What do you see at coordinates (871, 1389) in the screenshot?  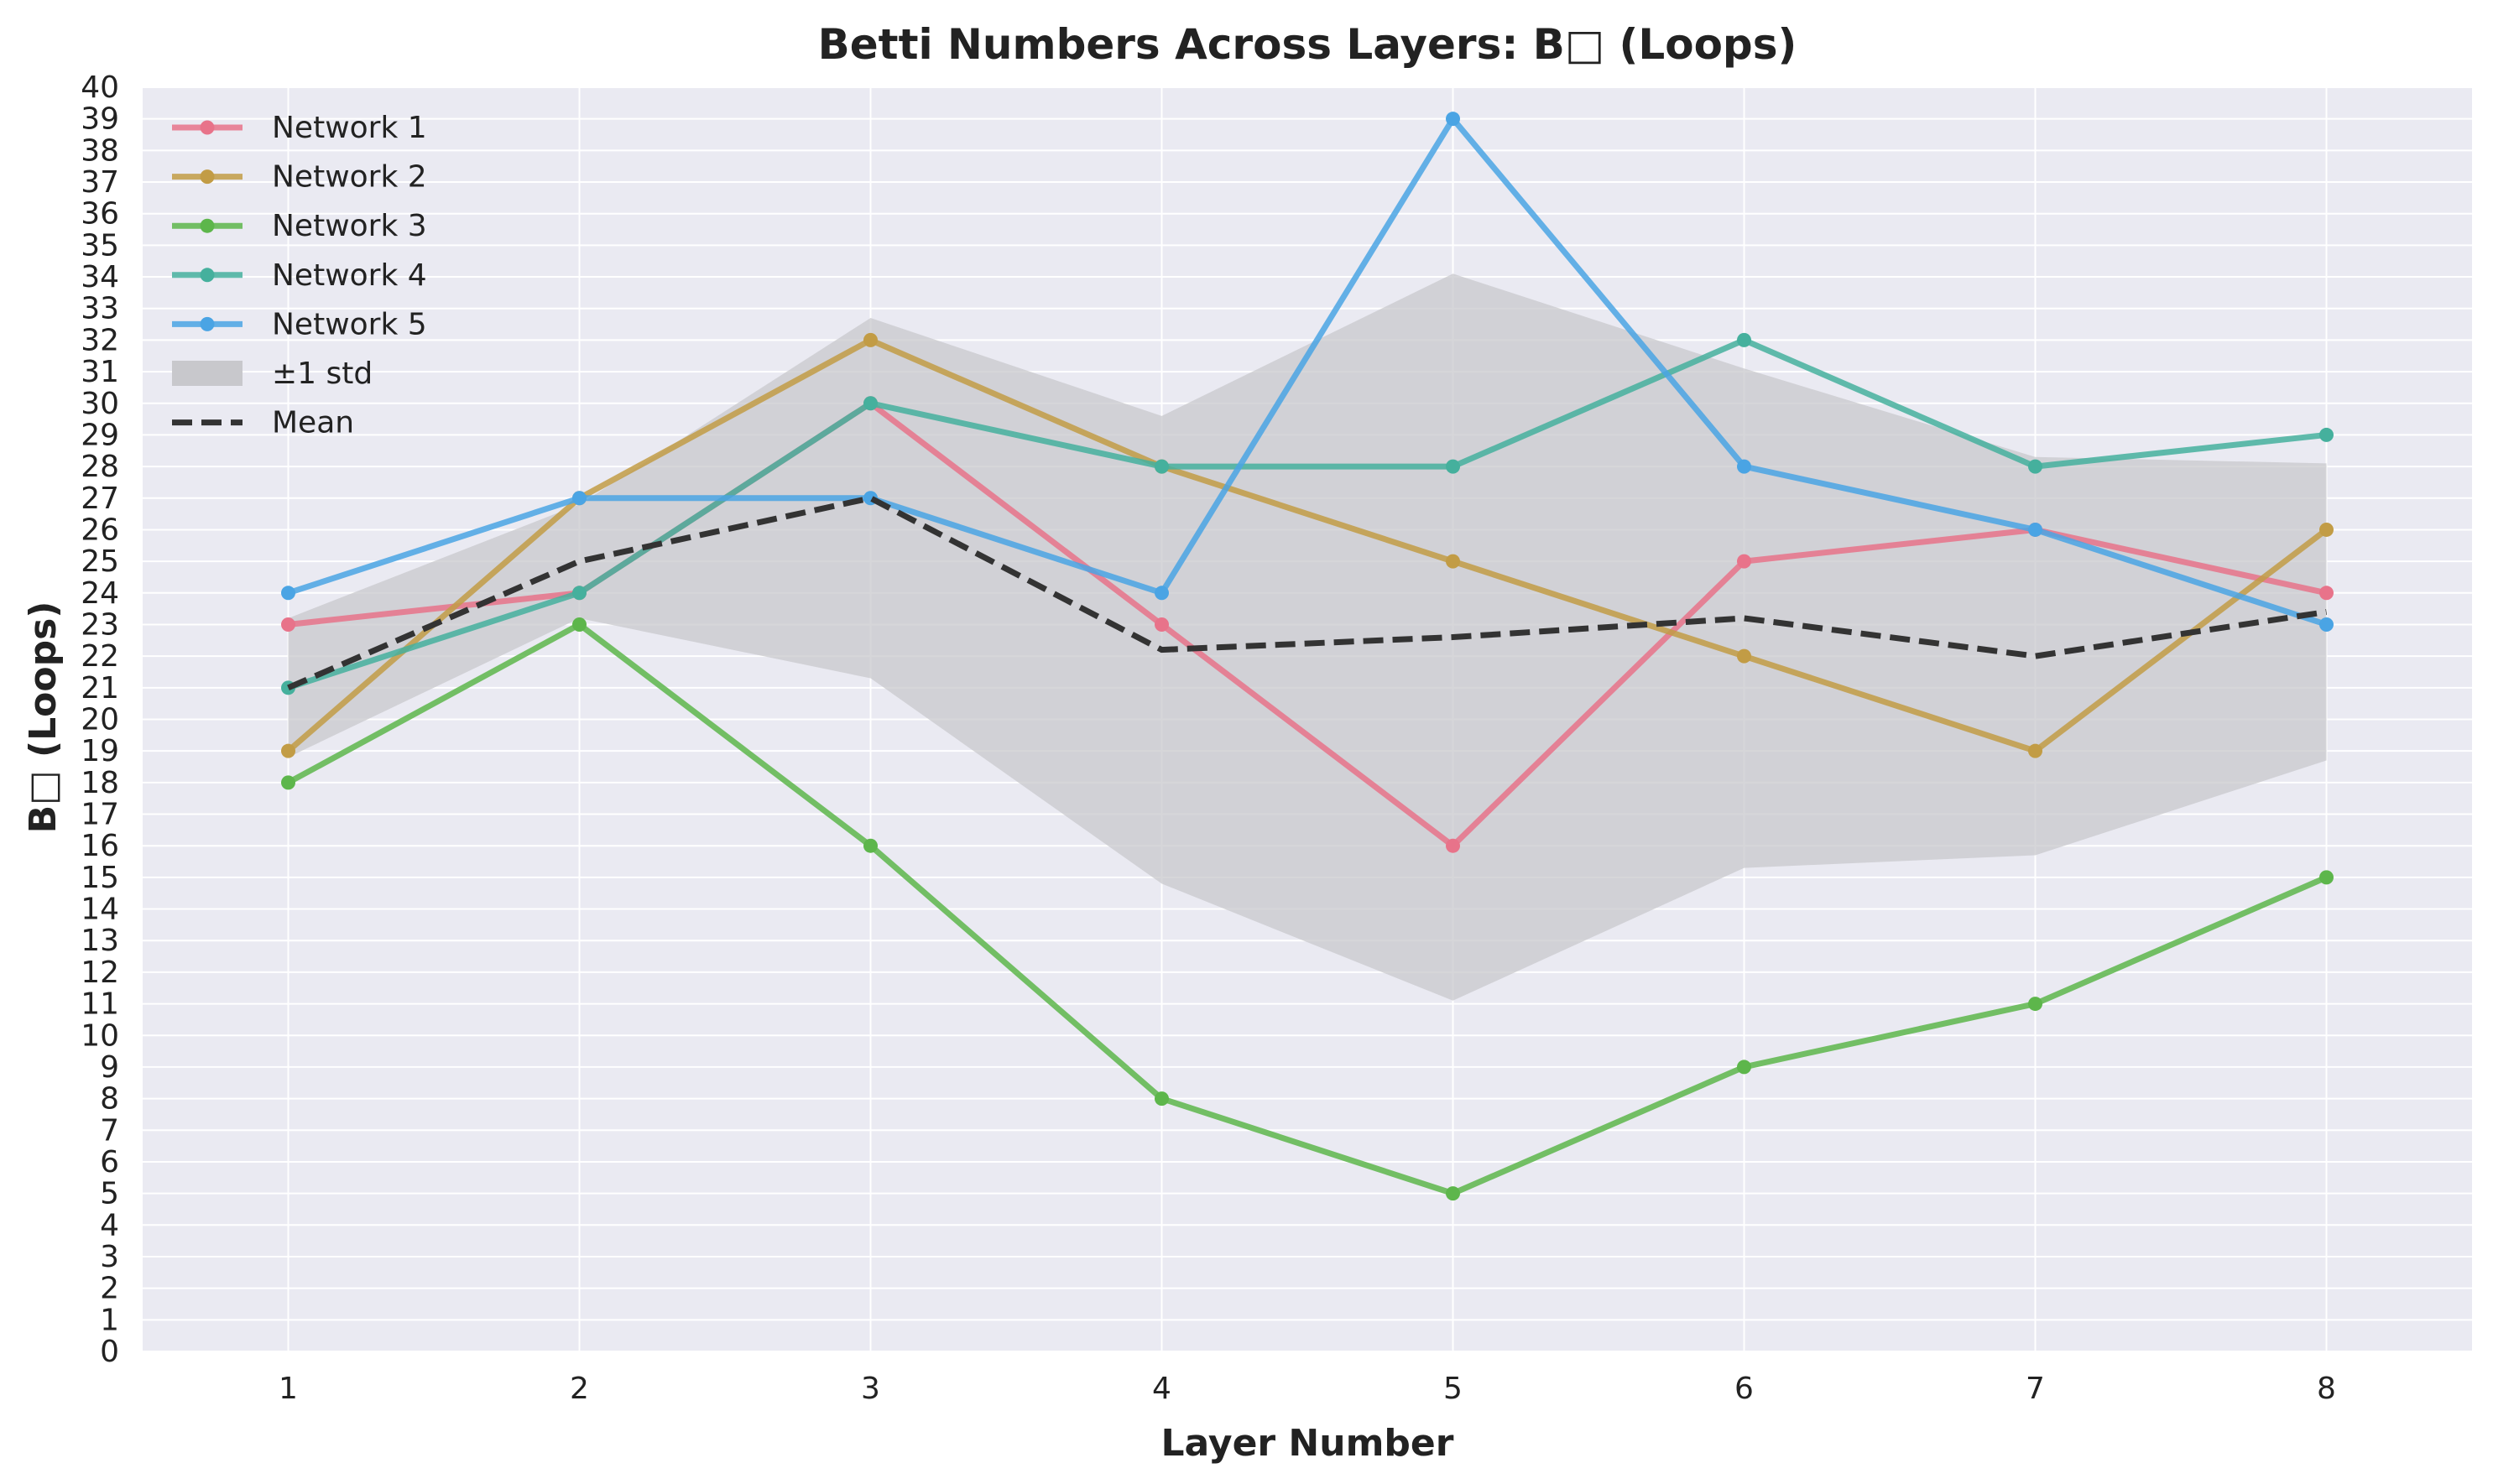 I see `x-tick-label: 3` at bounding box center [871, 1389].